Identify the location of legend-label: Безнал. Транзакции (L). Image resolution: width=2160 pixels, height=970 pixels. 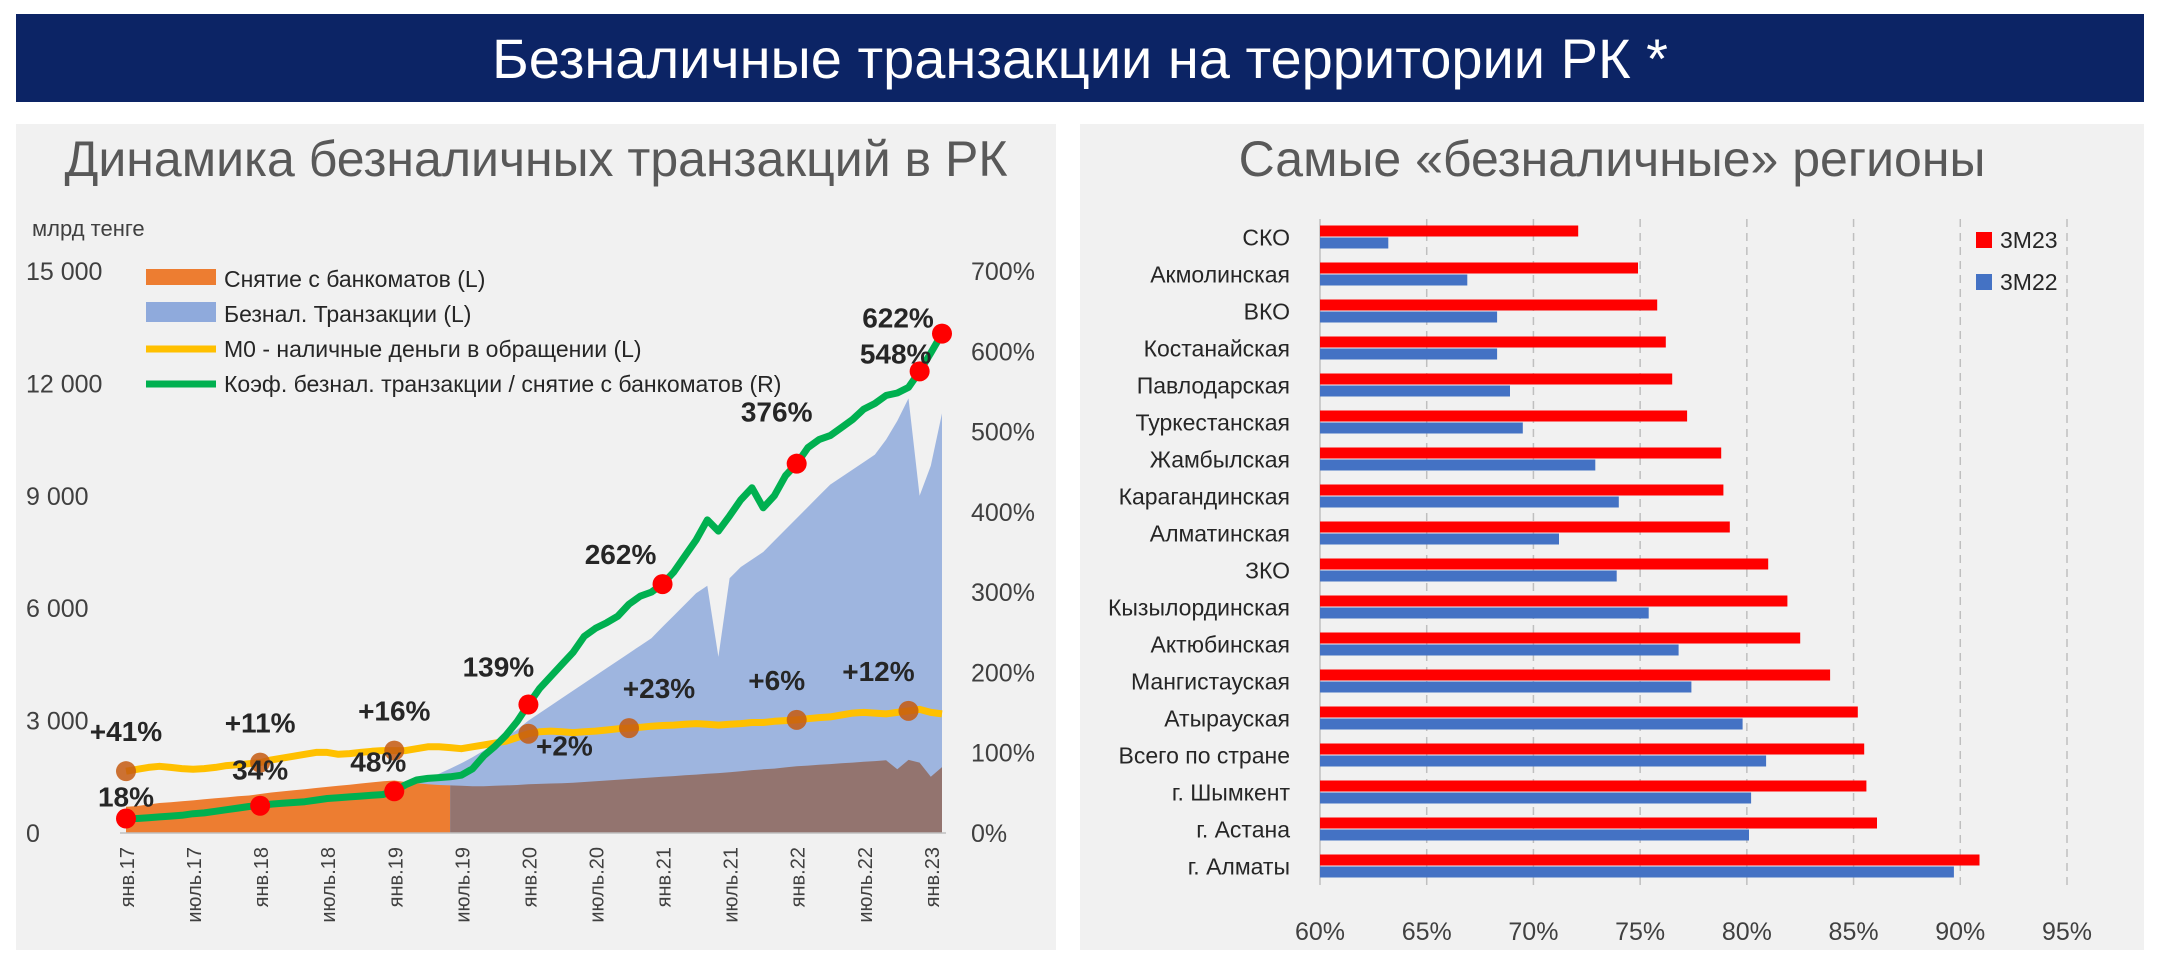
(347, 314).